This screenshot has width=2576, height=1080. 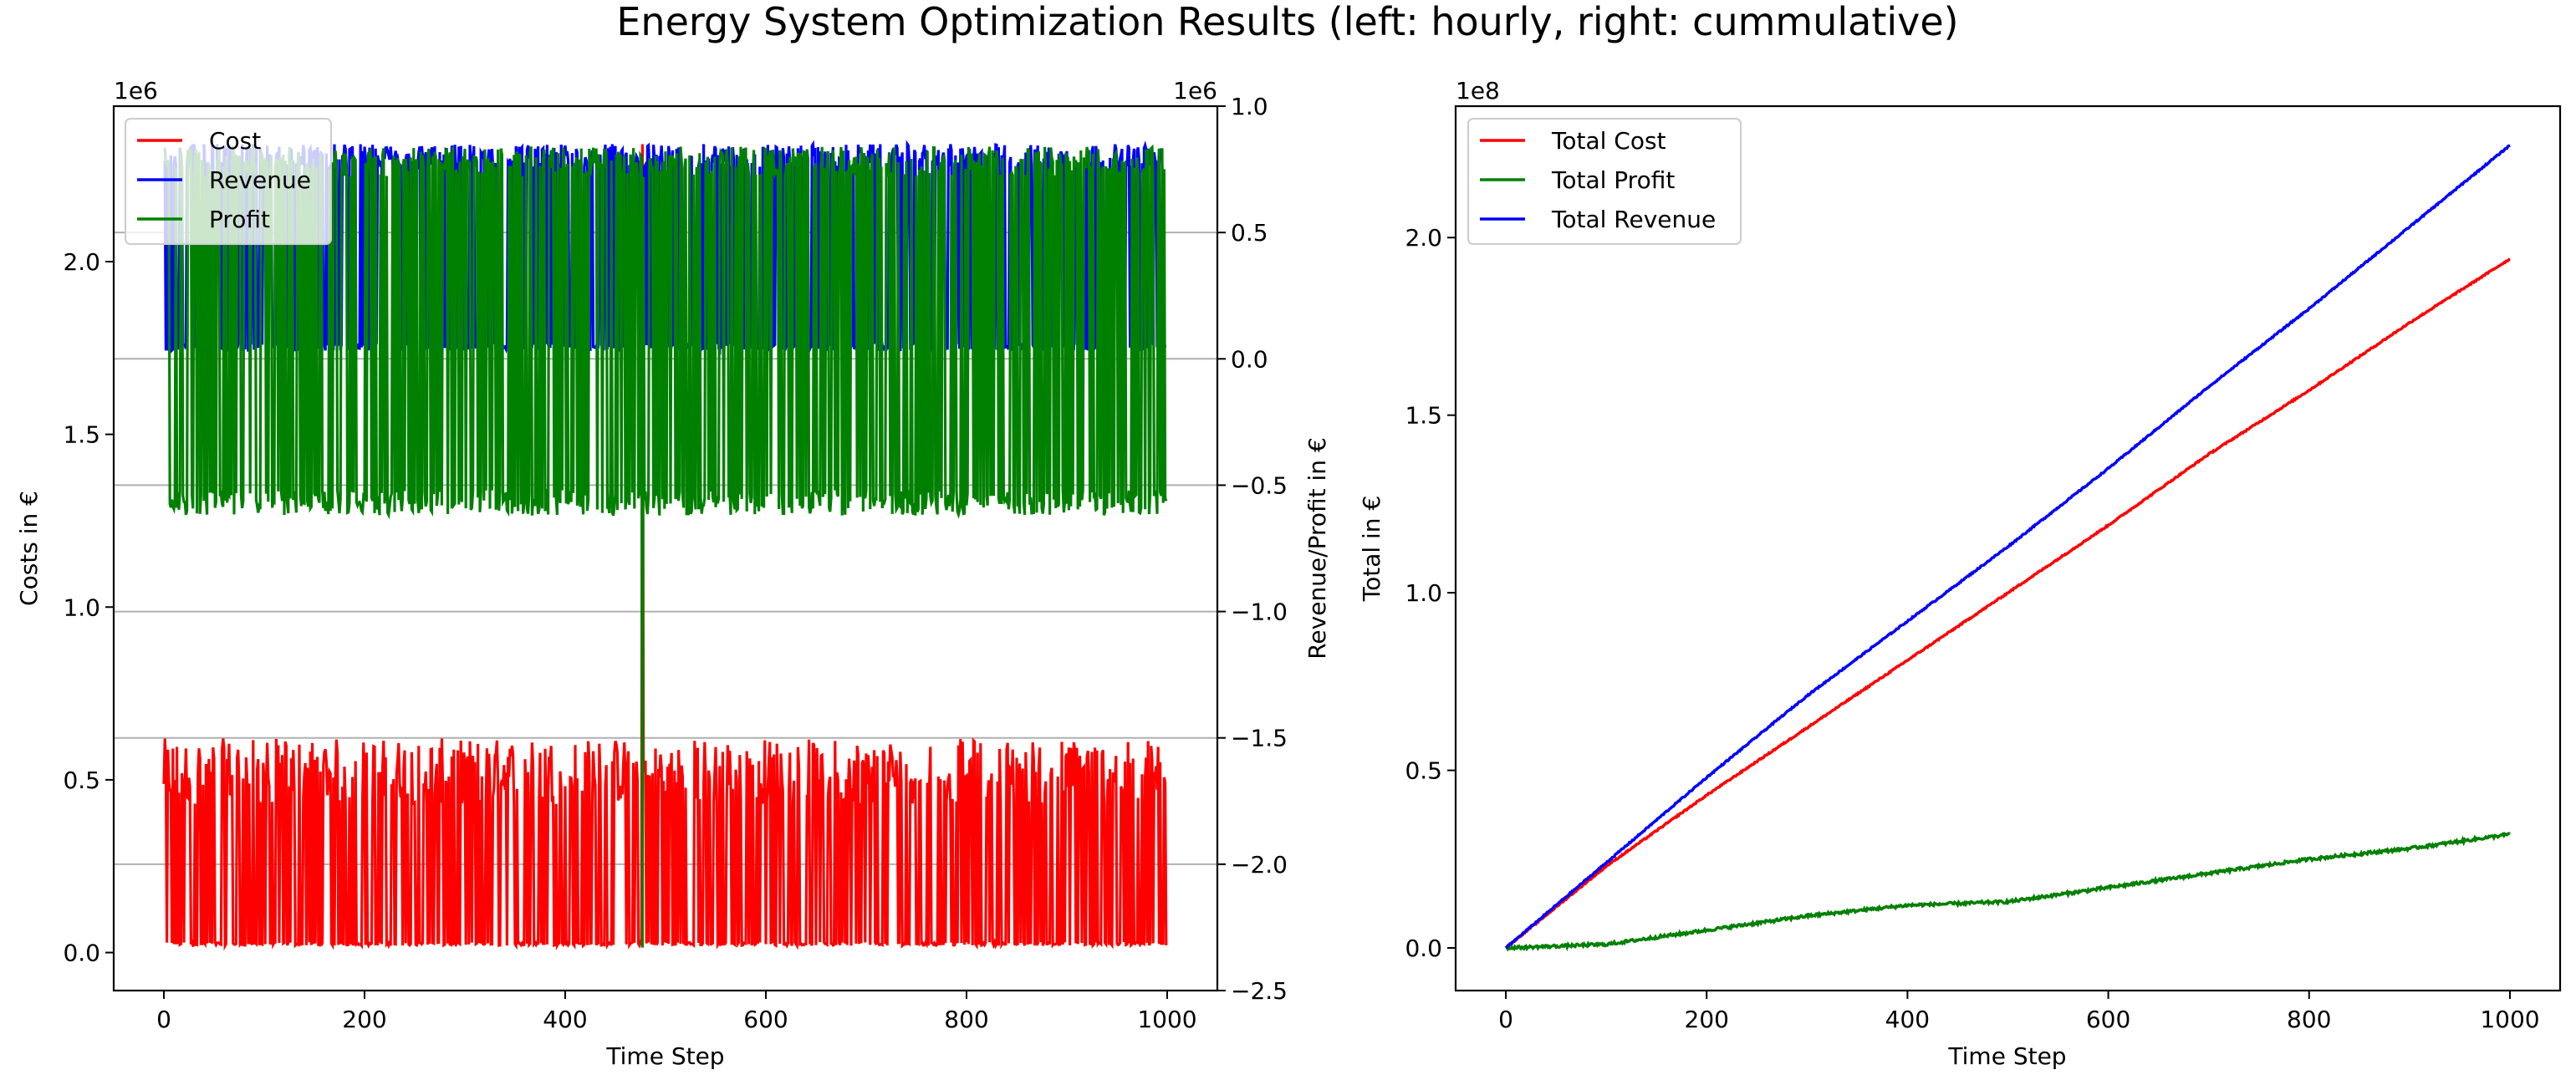 I want to click on legend-label-profit: Profit, so click(x=239, y=219).